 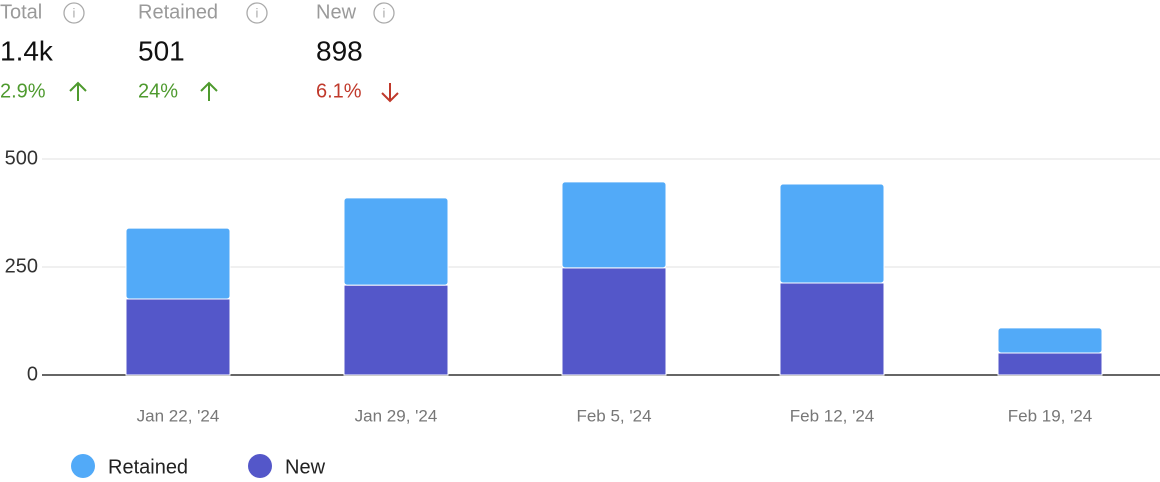 I want to click on metric-new: New i 898 6.1%, so click(x=357, y=52).